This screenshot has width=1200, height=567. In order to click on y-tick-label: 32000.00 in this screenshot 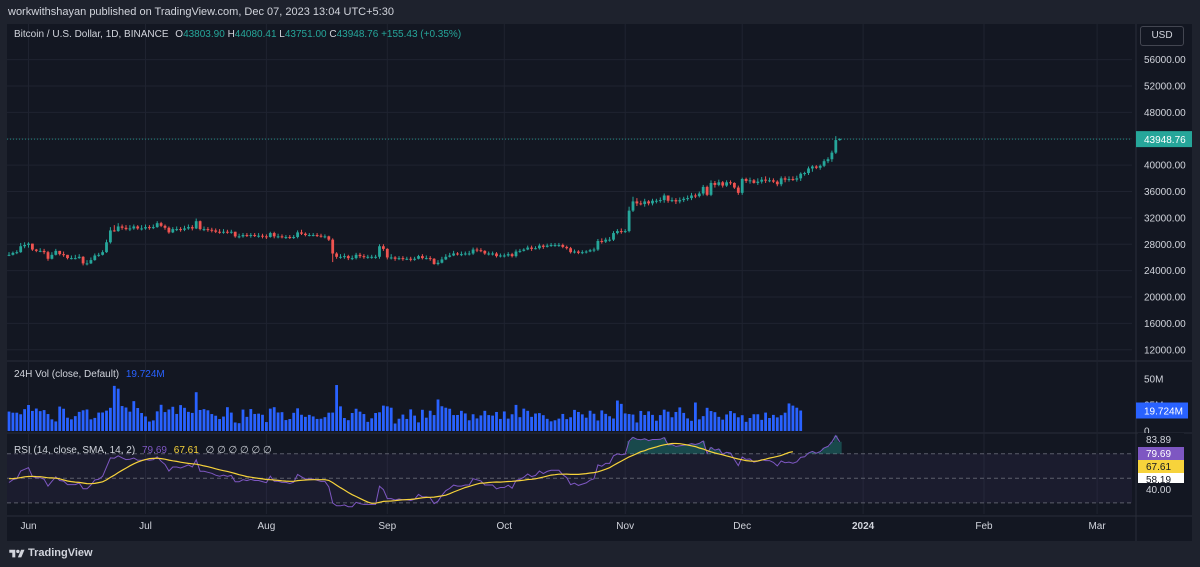, I will do `click(1165, 218)`.